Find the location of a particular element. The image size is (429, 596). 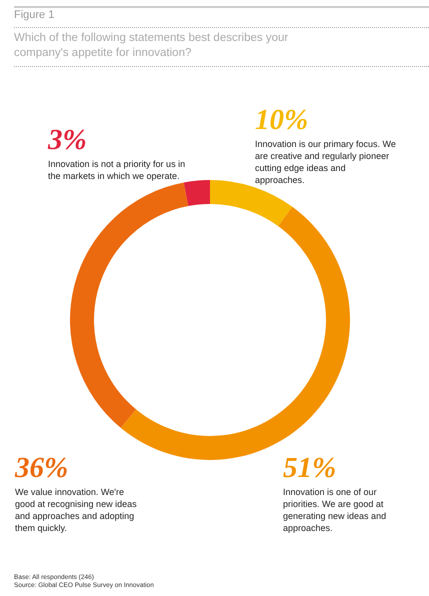

slice-label: Innovation is our primary focus. We are creative and regularly pioneer cutting edge ideas and approaches. is located at coordinates (326, 162).